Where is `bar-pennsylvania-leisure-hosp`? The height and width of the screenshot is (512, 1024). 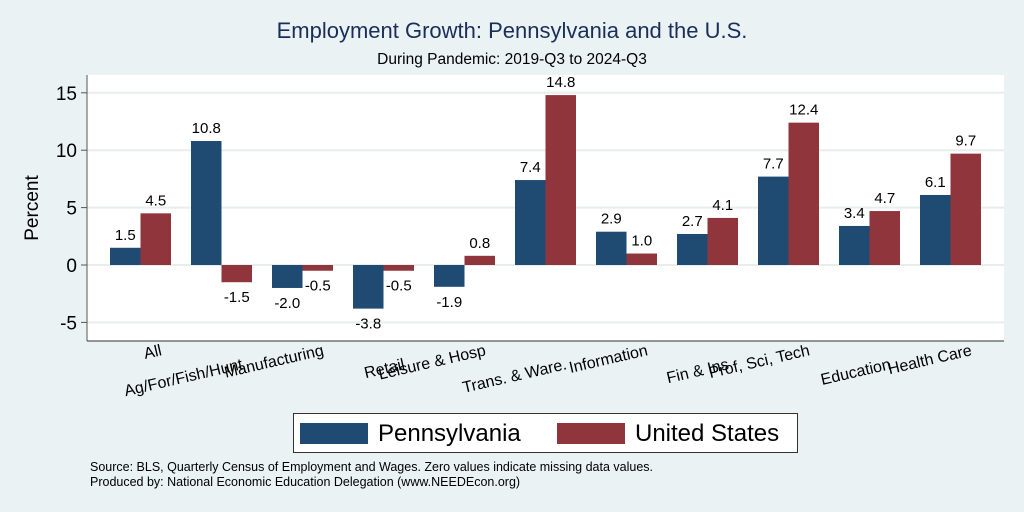 bar-pennsylvania-leisure-hosp is located at coordinates (449, 276).